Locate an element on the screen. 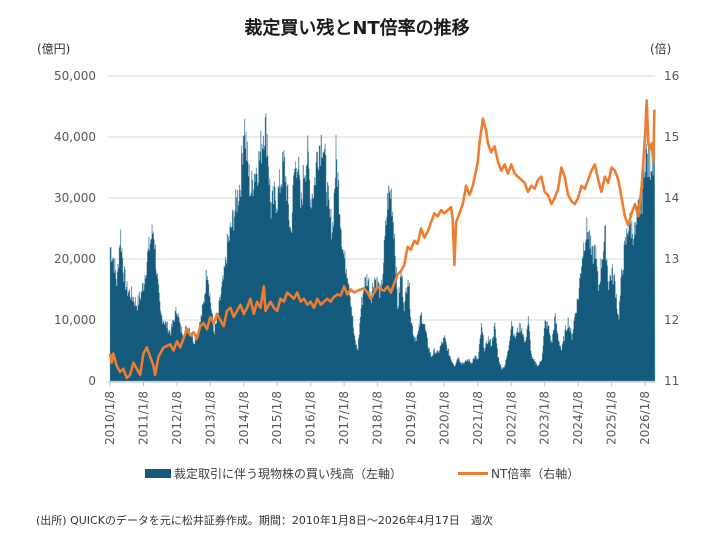  right-tick-label: 11 is located at coordinates (671, 381).